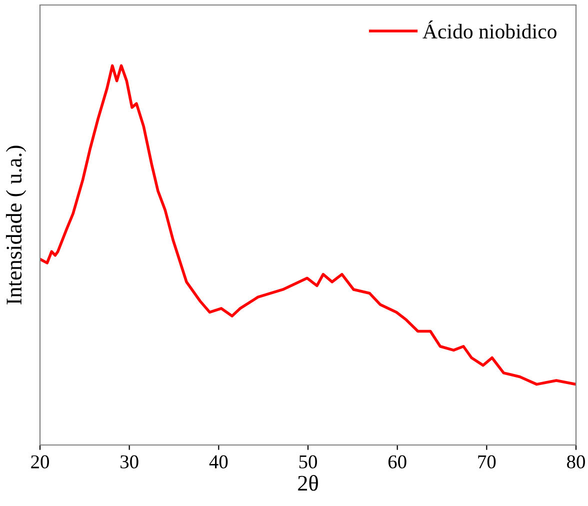 This screenshot has height=506, width=588. Describe the element at coordinates (308, 461) in the screenshot. I see `x-tick-label: 50` at that location.